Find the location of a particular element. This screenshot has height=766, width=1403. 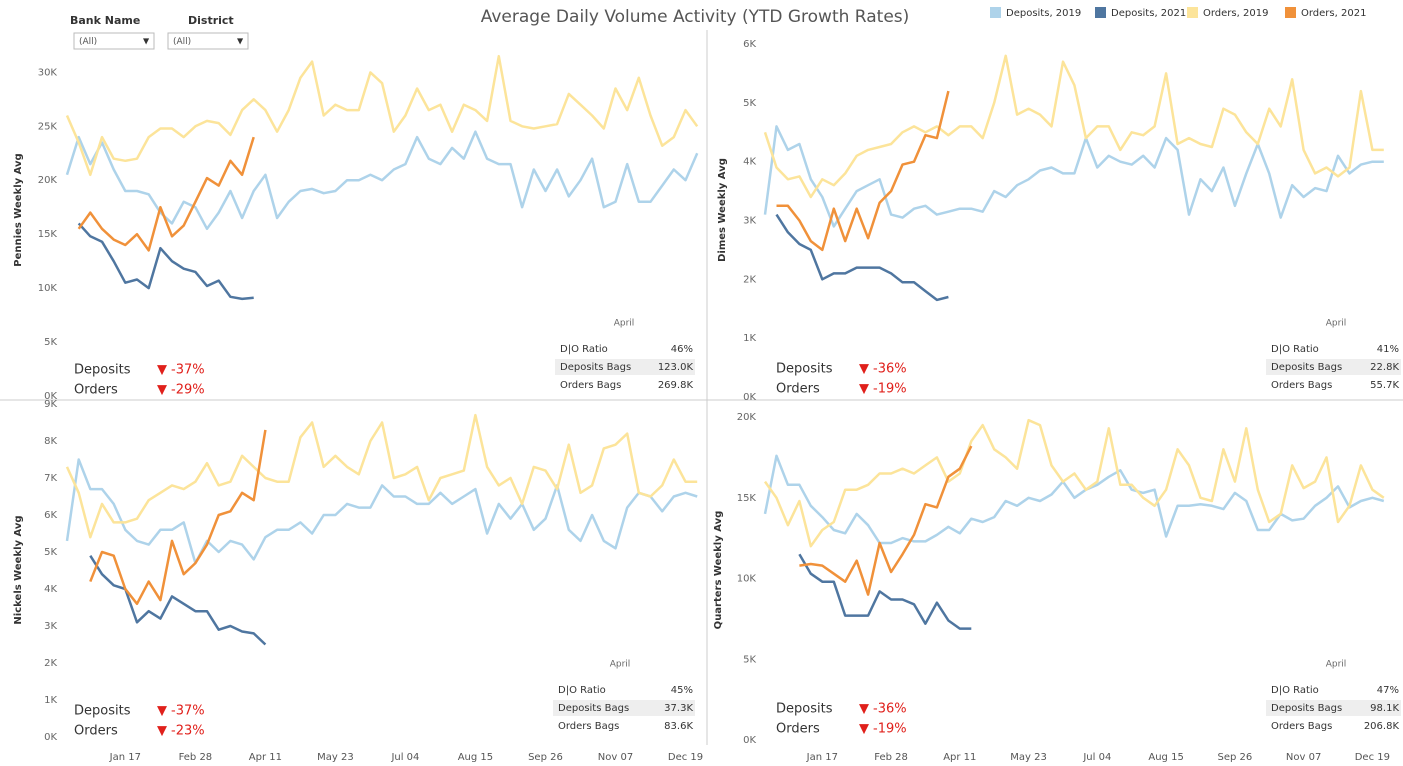

annotation: April is located at coordinates (1336, 324).